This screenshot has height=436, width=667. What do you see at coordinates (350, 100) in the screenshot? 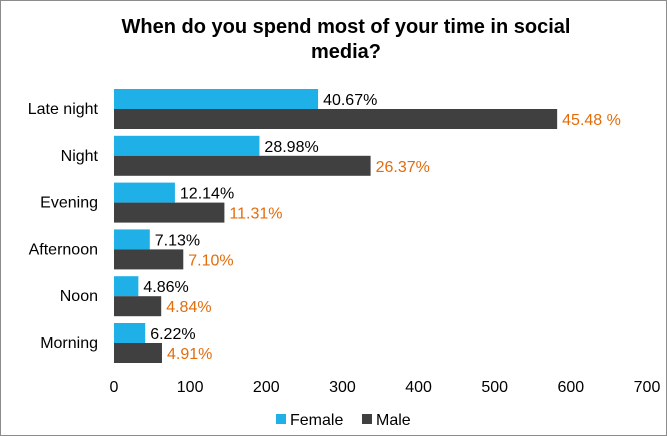
I see `value-label-female-late-night: 40.67%` at bounding box center [350, 100].